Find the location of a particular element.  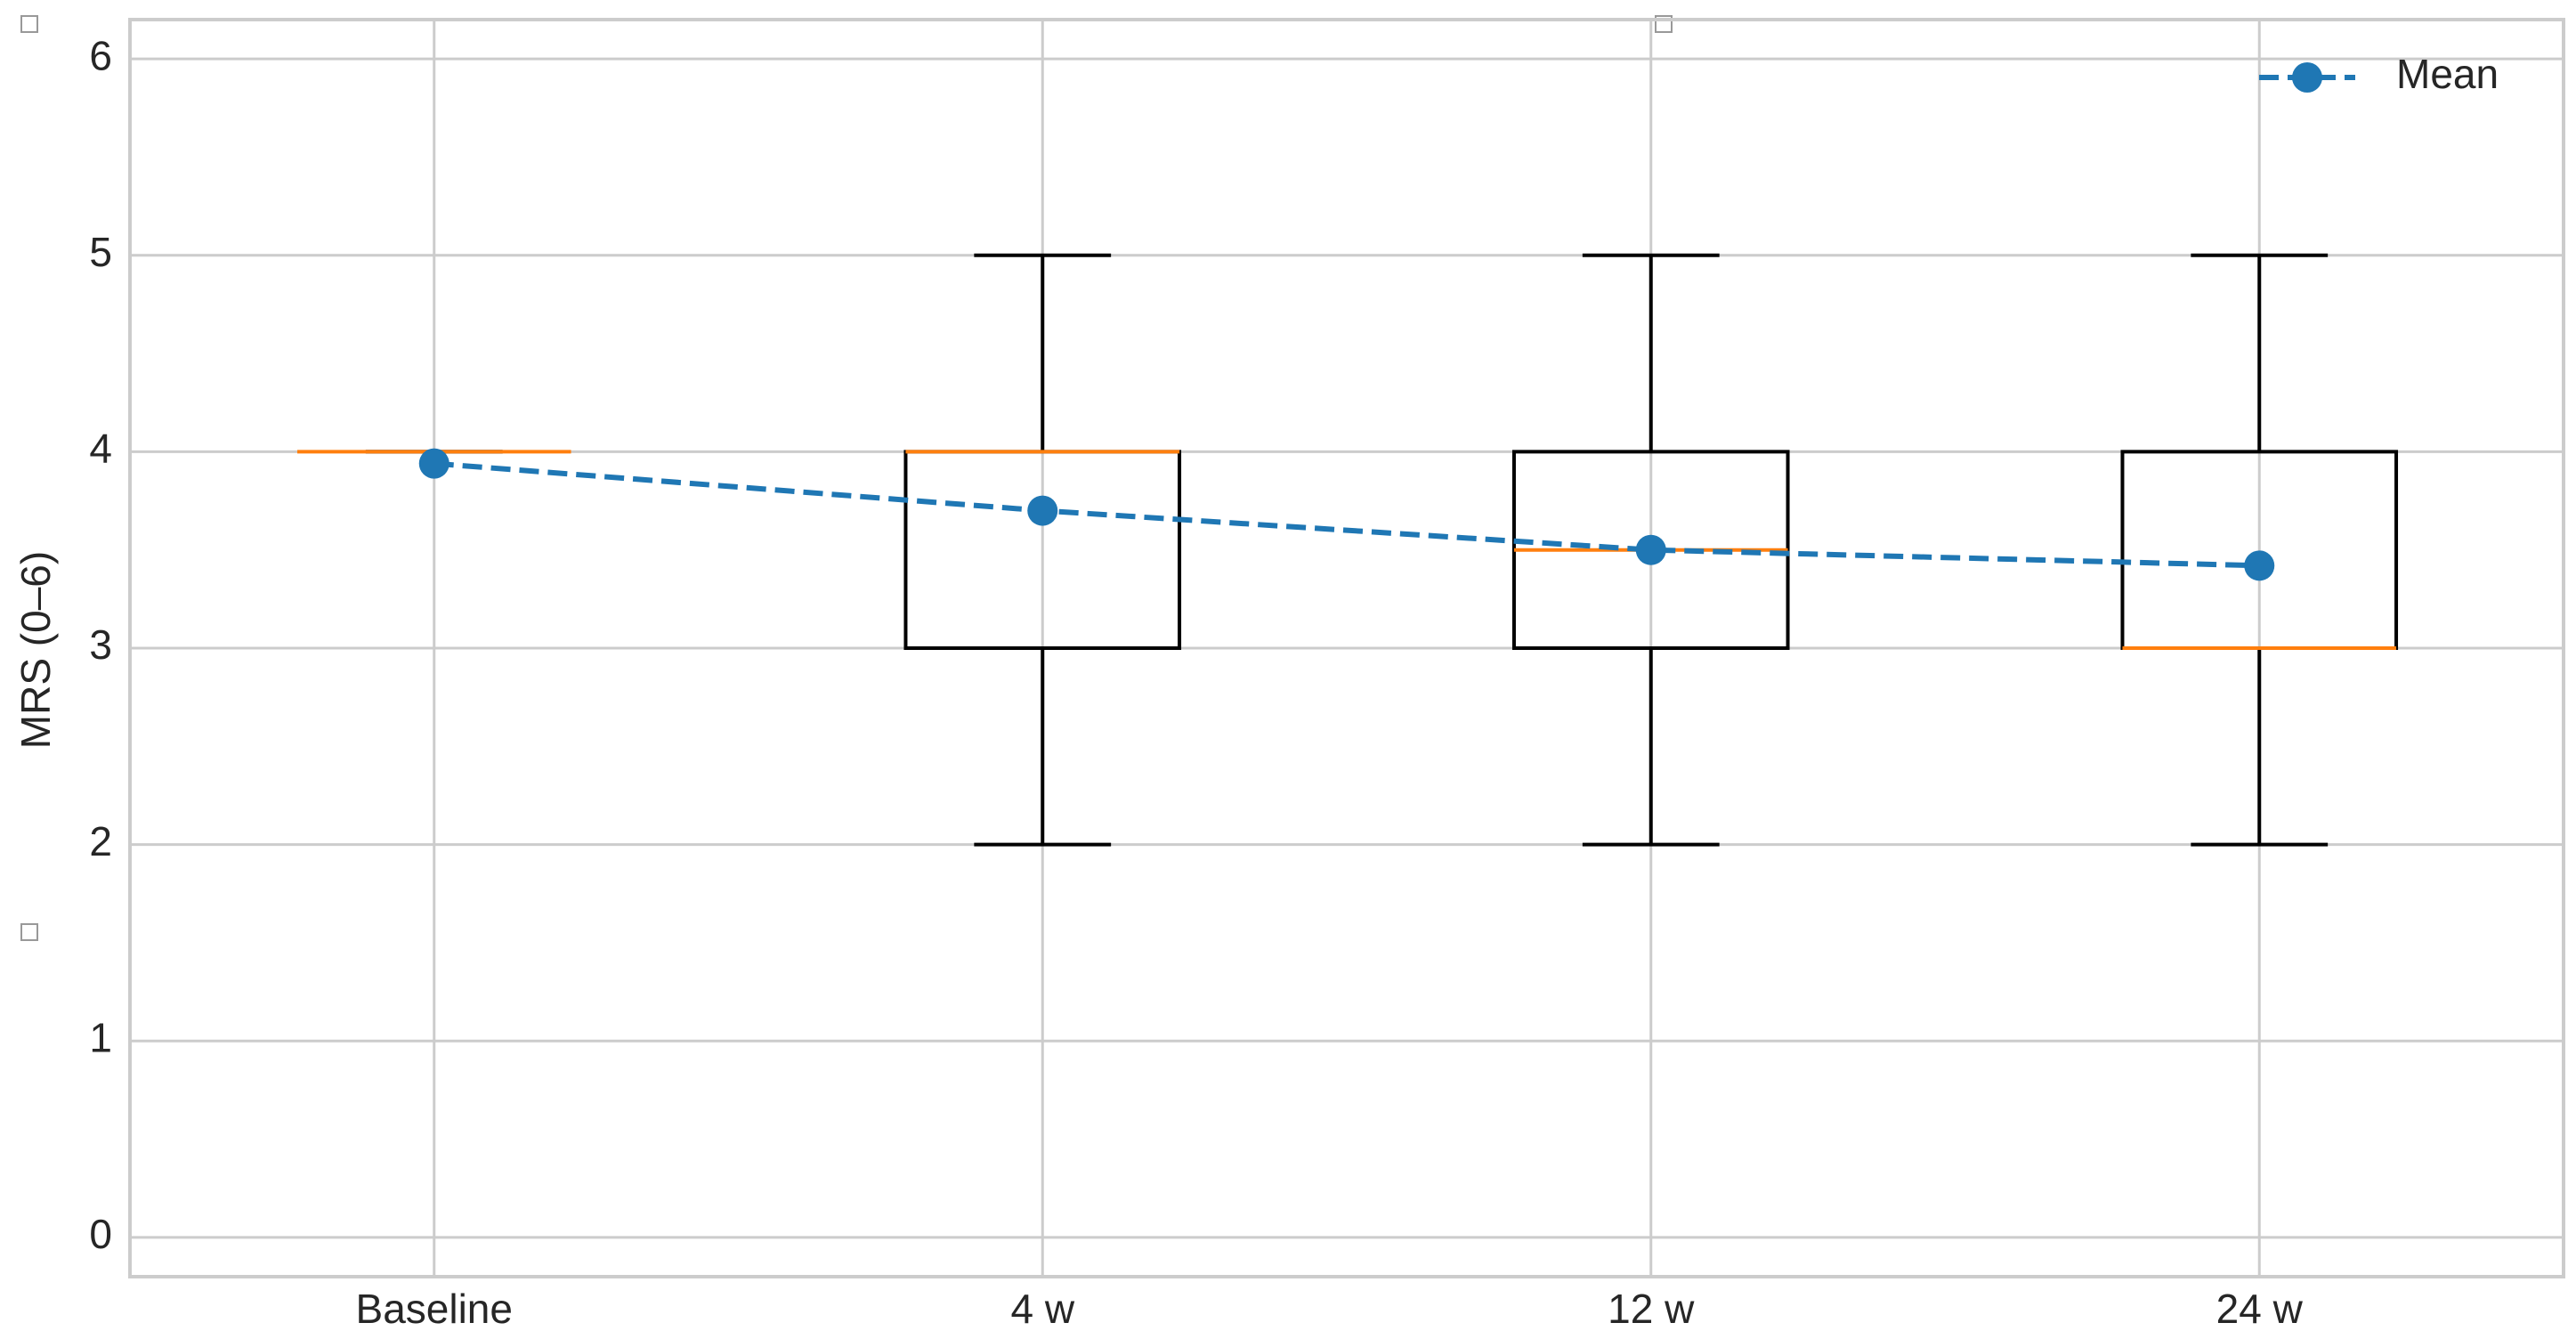

x-tick-label: 24 w is located at coordinates (2260, 1309).